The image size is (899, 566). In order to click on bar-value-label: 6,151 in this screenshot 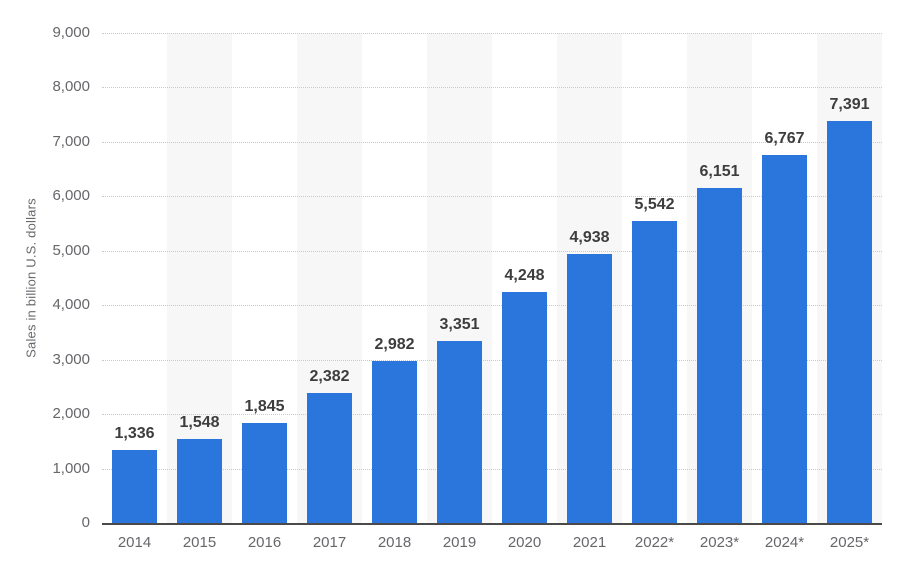, I will do `click(719, 172)`.